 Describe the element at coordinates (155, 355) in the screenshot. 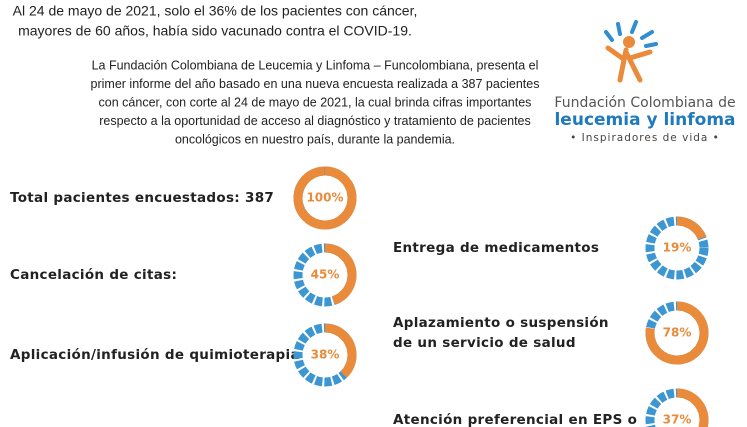

I see `item-label: Aplicación/infusión de quimioterapia` at that location.